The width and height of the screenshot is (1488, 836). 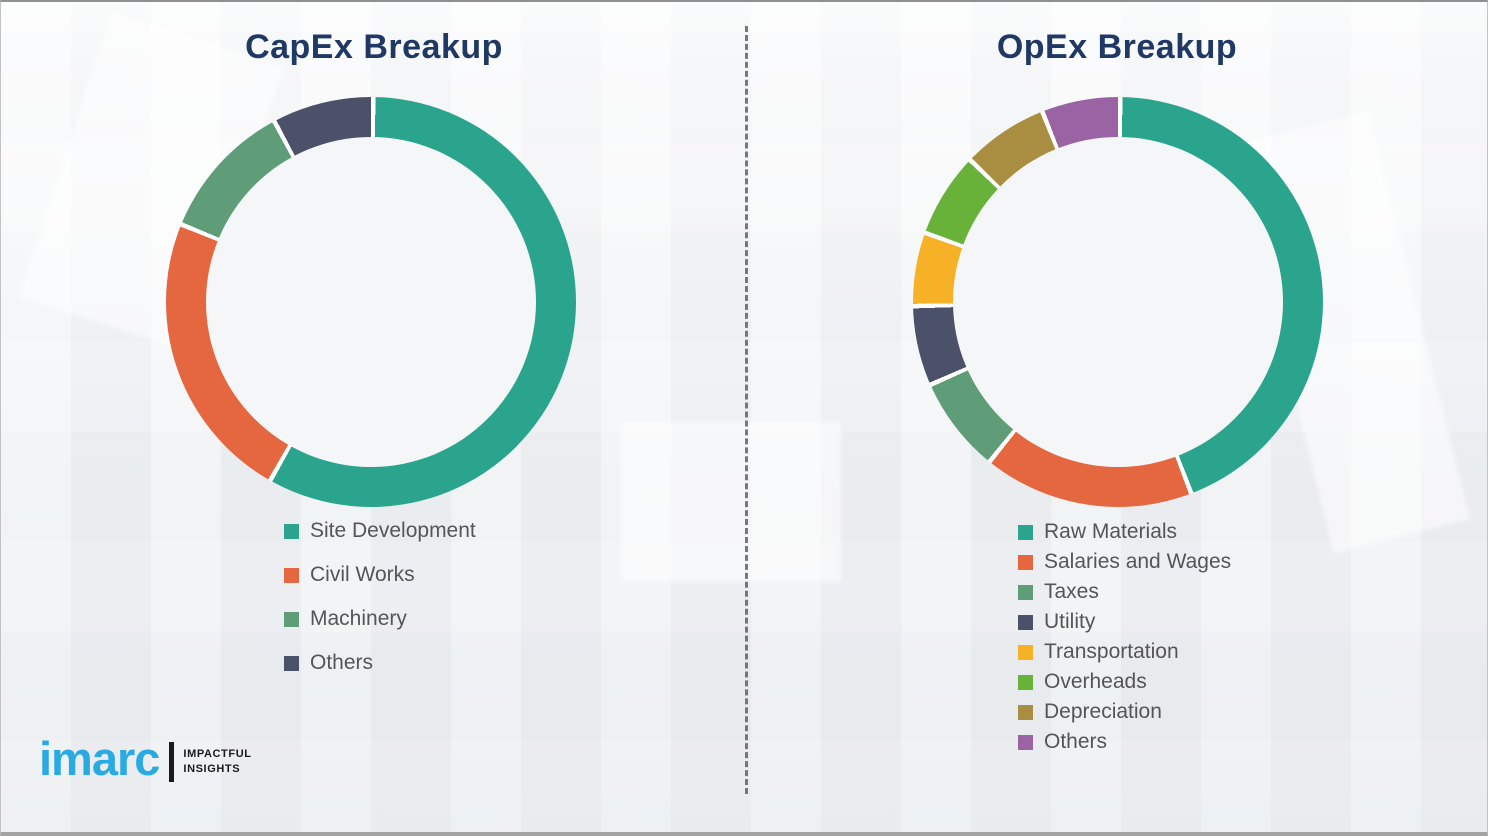 What do you see at coordinates (1111, 651) in the screenshot?
I see `legend-label: Transportation` at bounding box center [1111, 651].